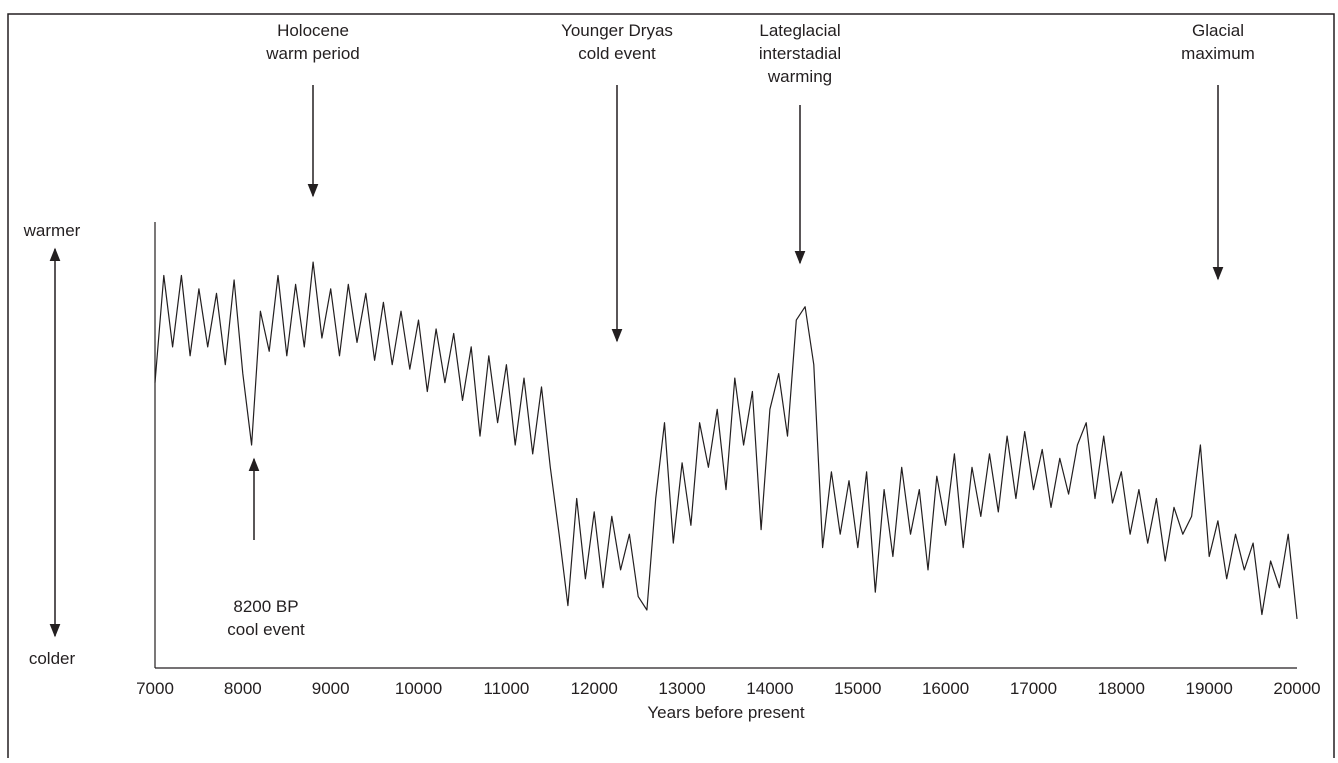 The width and height of the screenshot is (1338, 763). I want to click on annotation: warming, so click(799, 76).